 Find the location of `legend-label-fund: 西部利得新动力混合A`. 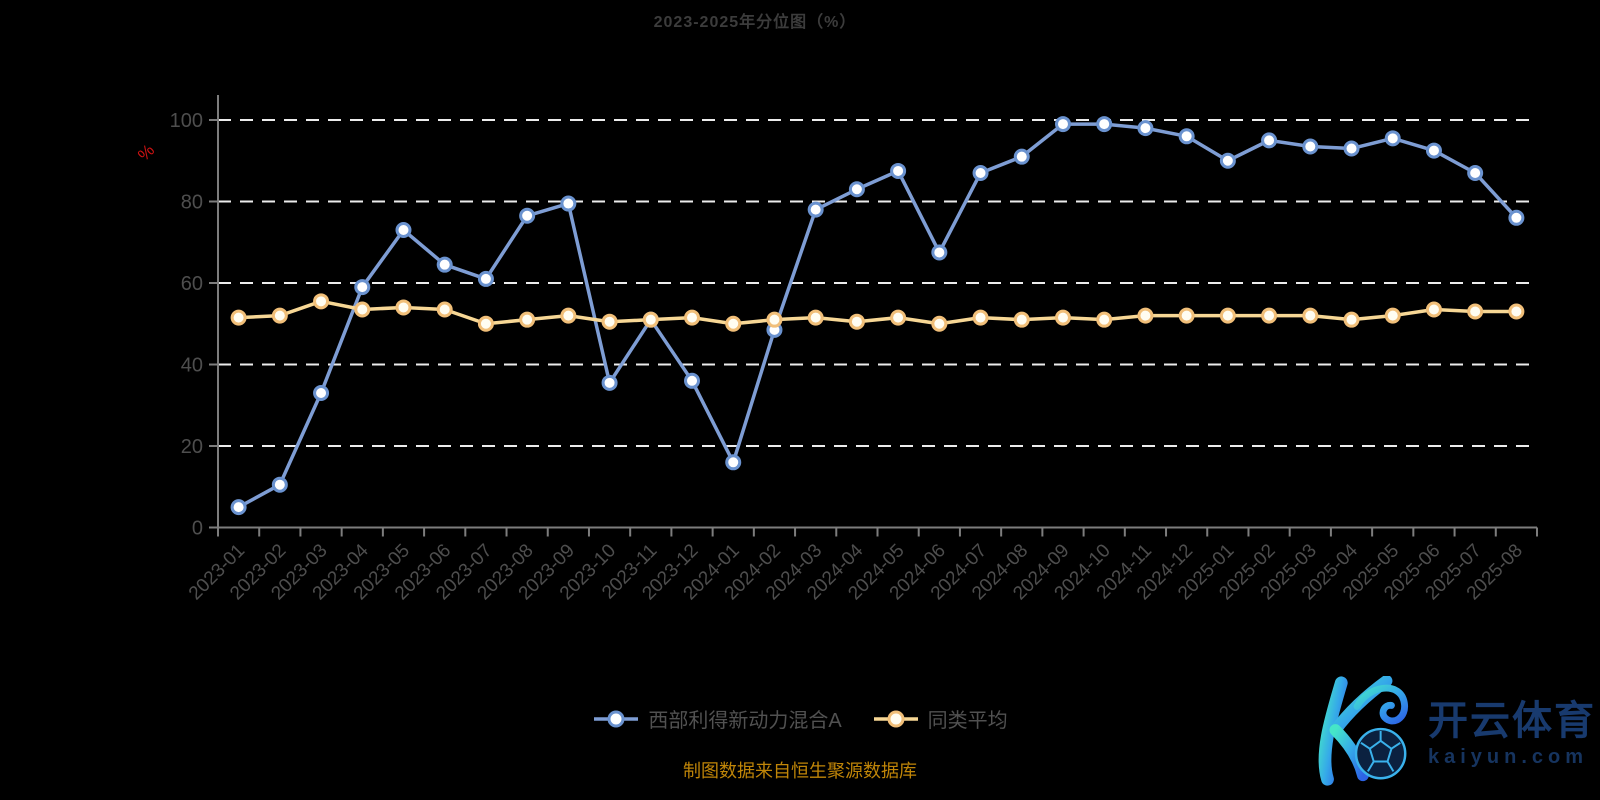

legend-label-fund: 西部利得新动力混合A is located at coordinates (745, 721).